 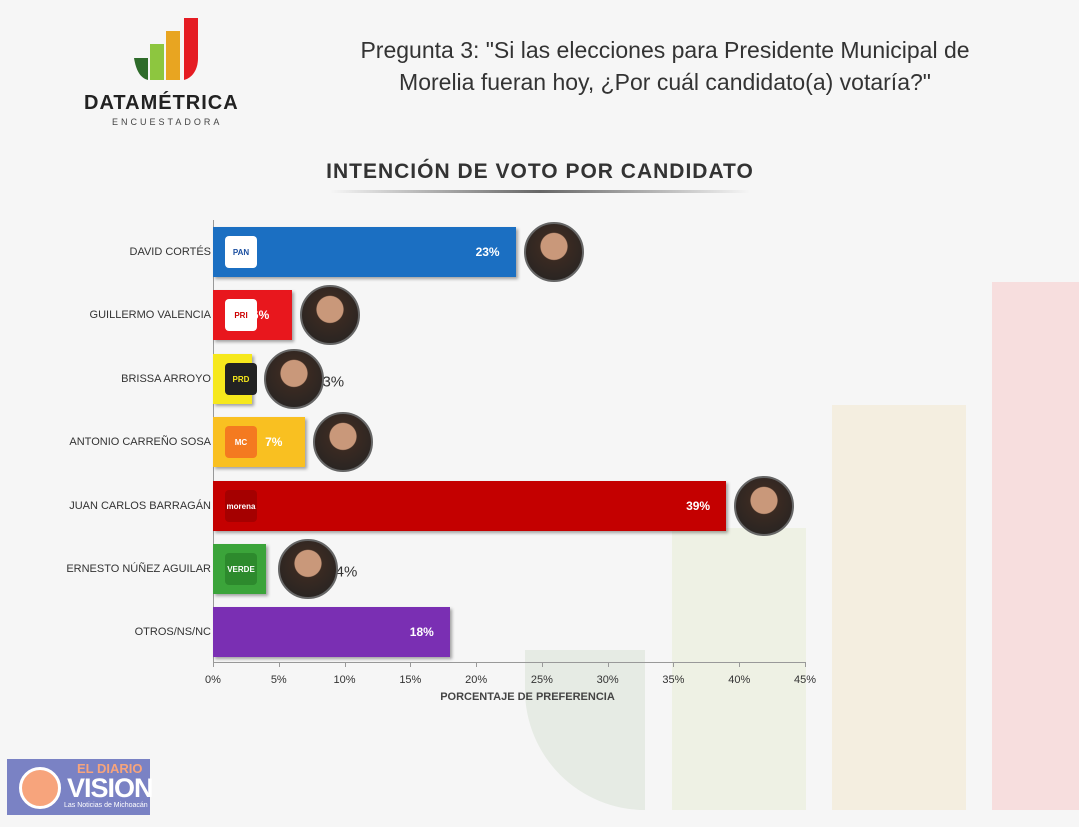 What do you see at coordinates (540, 171) in the screenshot?
I see `chart-title: INTENCIÓN DE VOTO POR CANDIDATO` at bounding box center [540, 171].